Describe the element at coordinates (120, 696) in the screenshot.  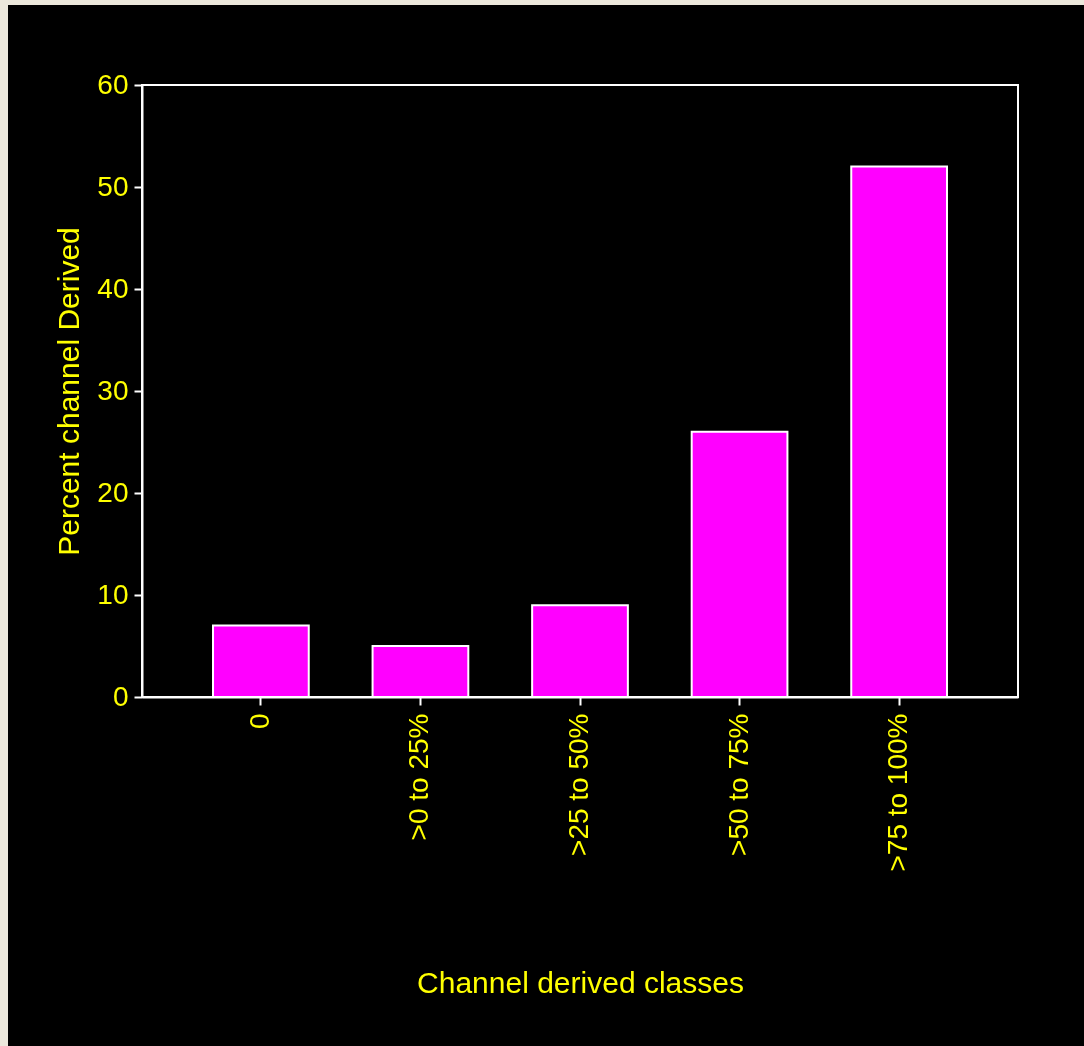
I see `y-tick-label: 0` at that location.